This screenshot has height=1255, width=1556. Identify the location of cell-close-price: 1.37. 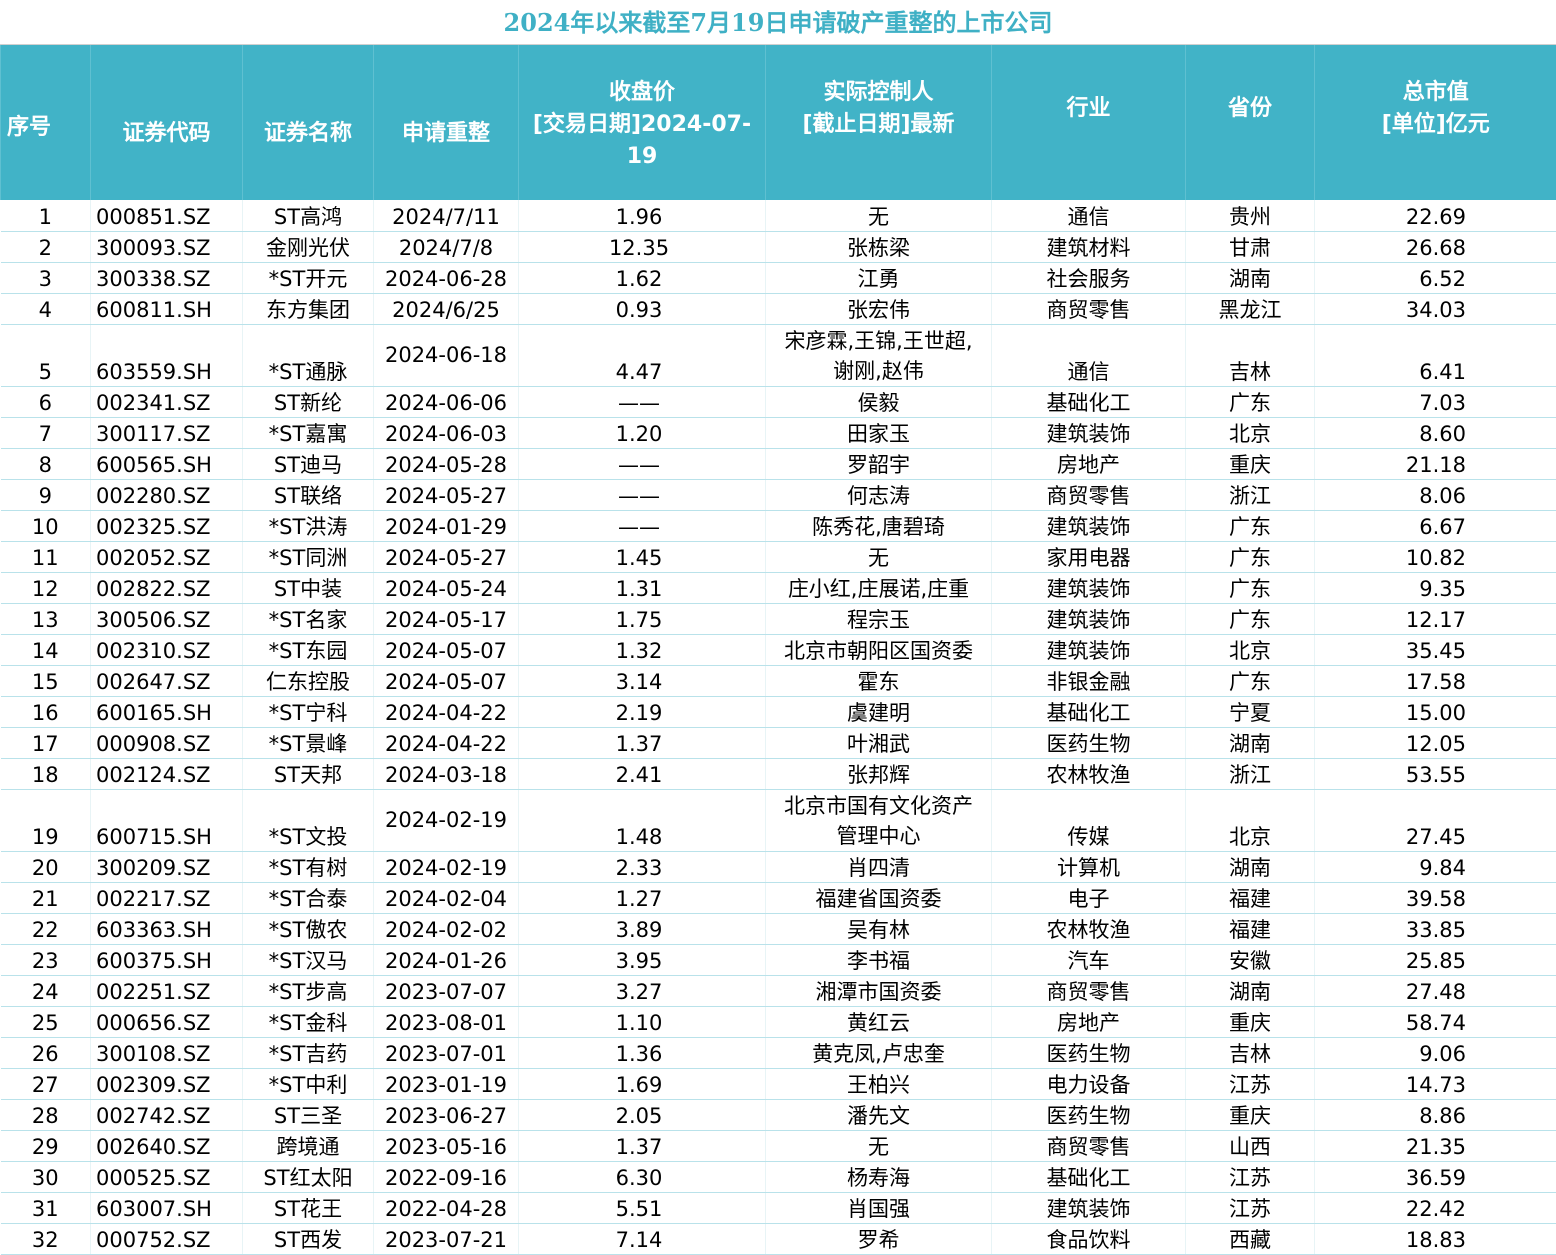
(642, 1145).